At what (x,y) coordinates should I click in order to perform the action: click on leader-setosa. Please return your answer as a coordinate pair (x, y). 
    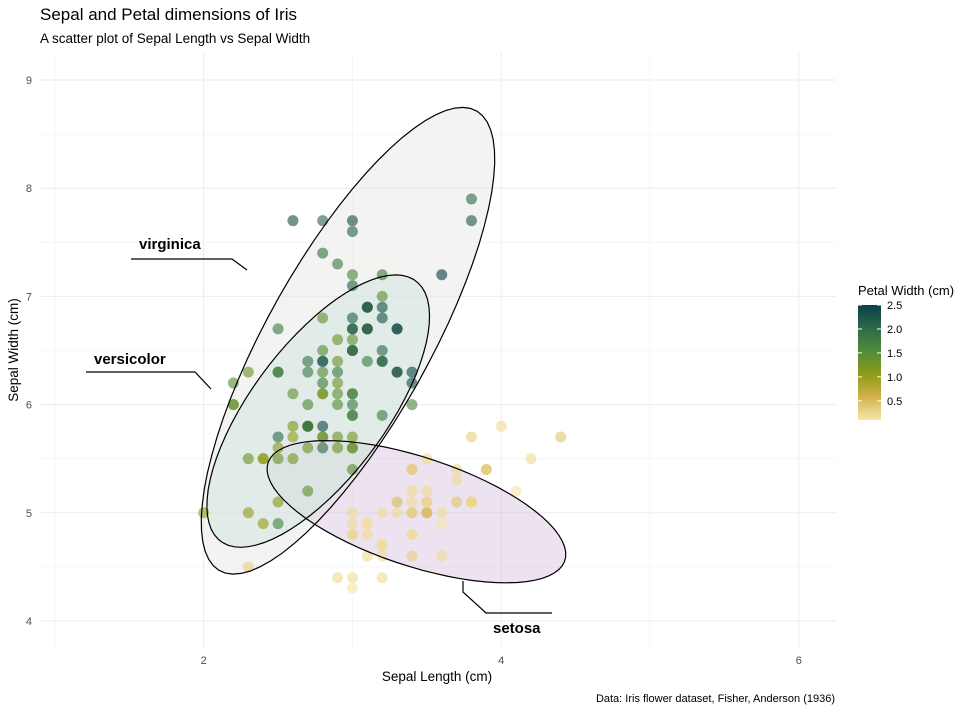
    Looking at the image, I should click on (507, 597).